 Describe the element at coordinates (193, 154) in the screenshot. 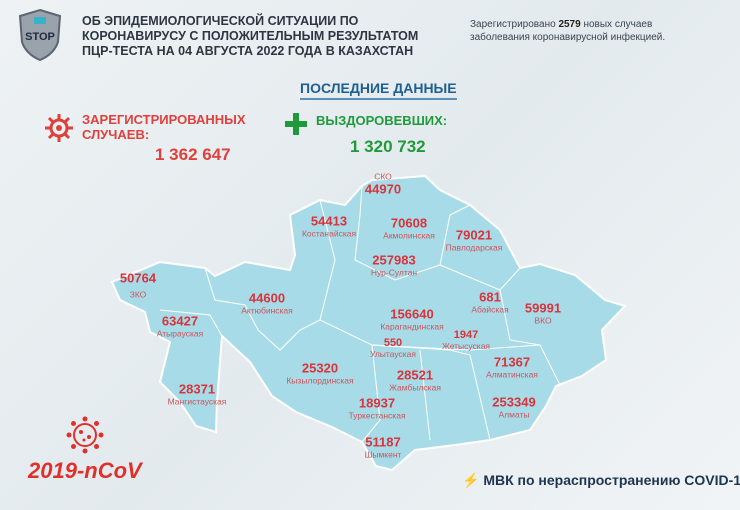

I see `registered-value: 1 362 647` at that location.